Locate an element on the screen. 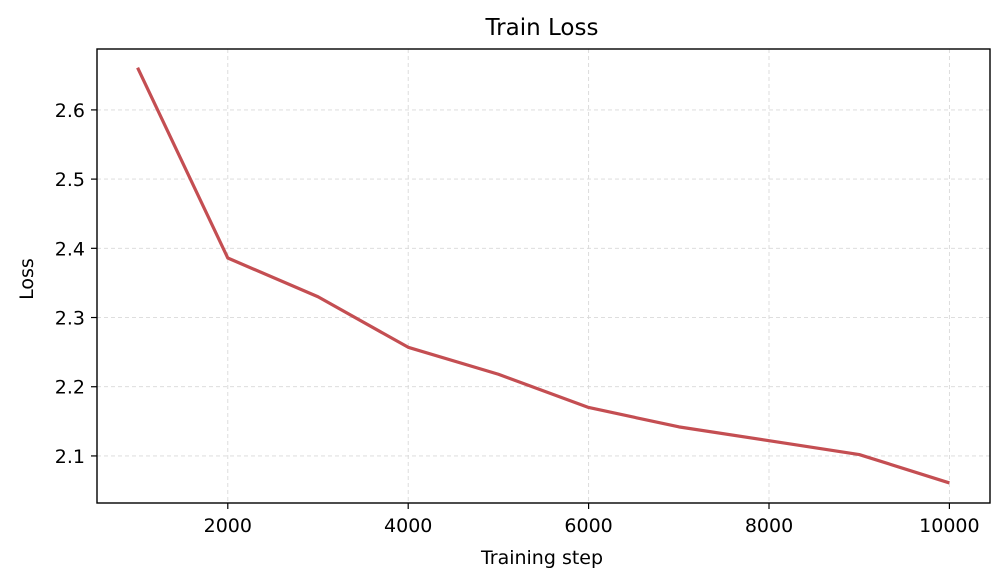 Image resolution: width=1005 pixels, height=588 pixels. y-tick-label: 2.4 is located at coordinates (70, 249).